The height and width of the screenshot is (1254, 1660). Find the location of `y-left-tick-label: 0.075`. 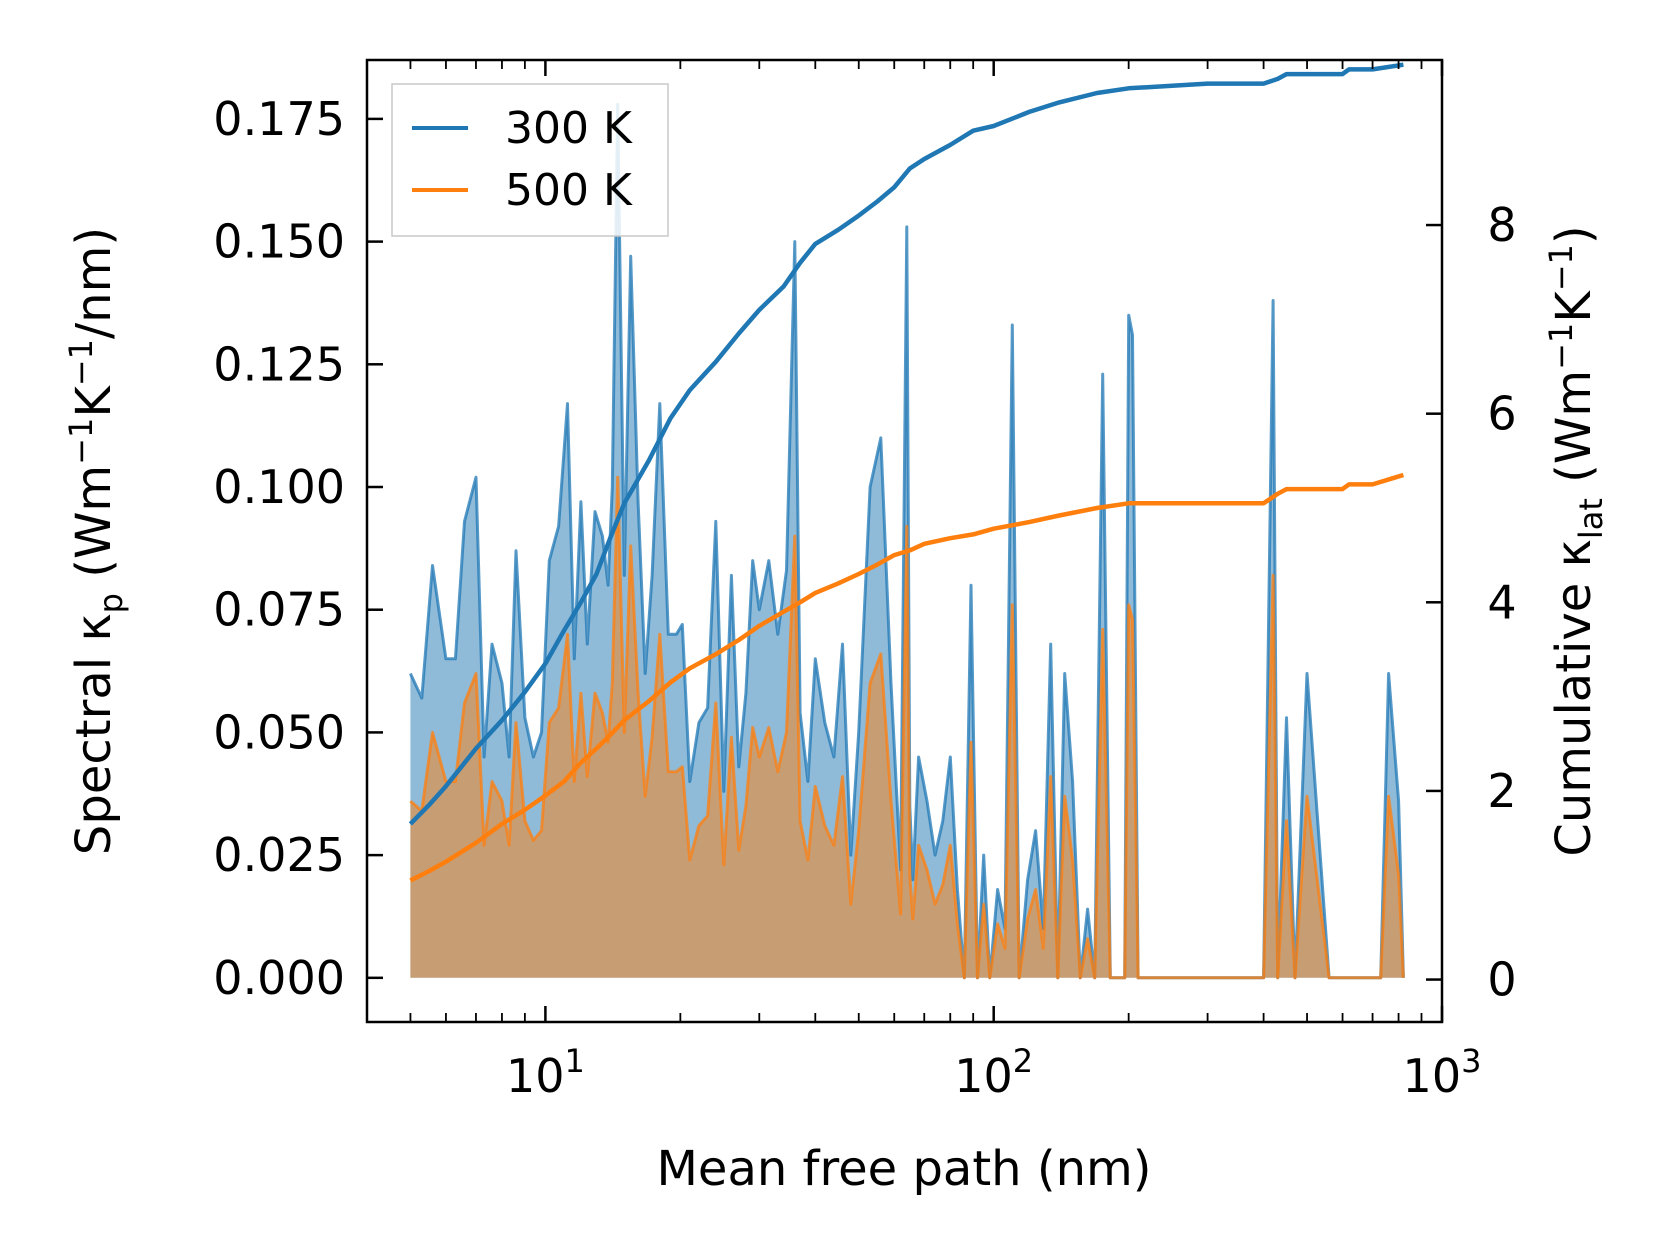

y-left-tick-label: 0.075 is located at coordinates (279, 610).